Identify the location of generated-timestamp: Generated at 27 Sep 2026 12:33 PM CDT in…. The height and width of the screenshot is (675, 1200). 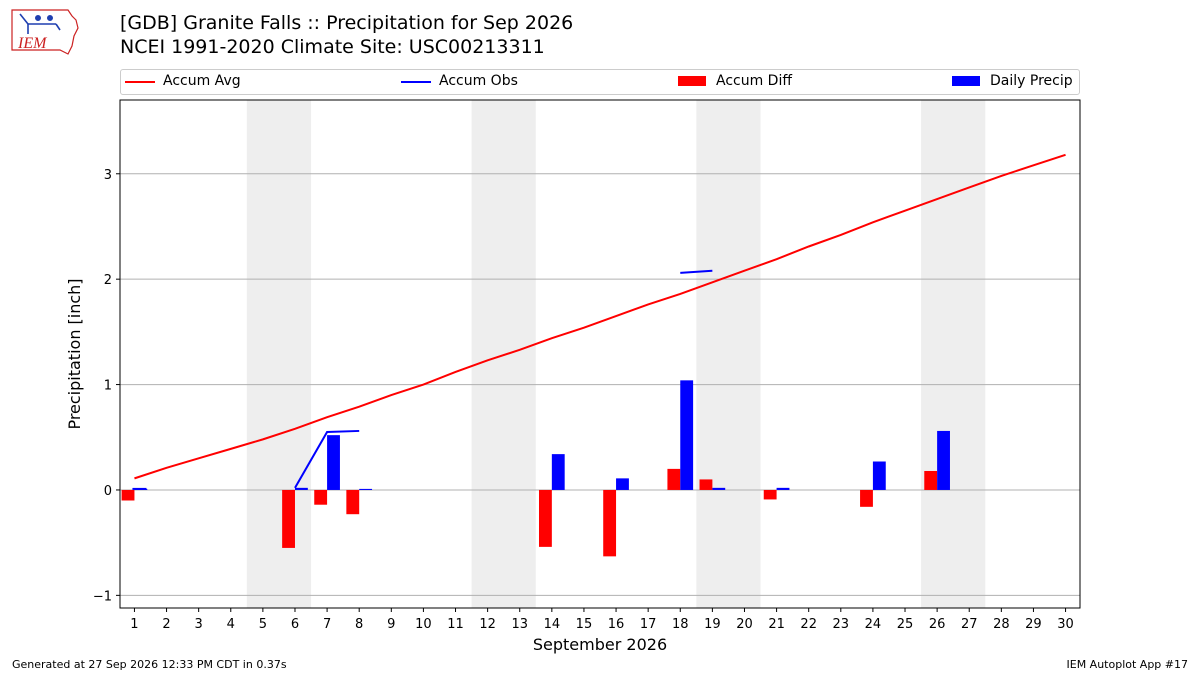
(149, 664).